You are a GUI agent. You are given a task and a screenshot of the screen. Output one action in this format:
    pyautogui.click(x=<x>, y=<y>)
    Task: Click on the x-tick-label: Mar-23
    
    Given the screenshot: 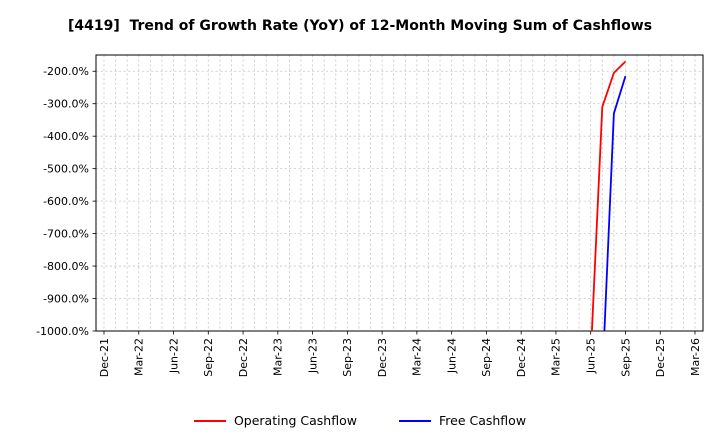 What is the action you would take?
    pyautogui.click(x=278, y=357)
    